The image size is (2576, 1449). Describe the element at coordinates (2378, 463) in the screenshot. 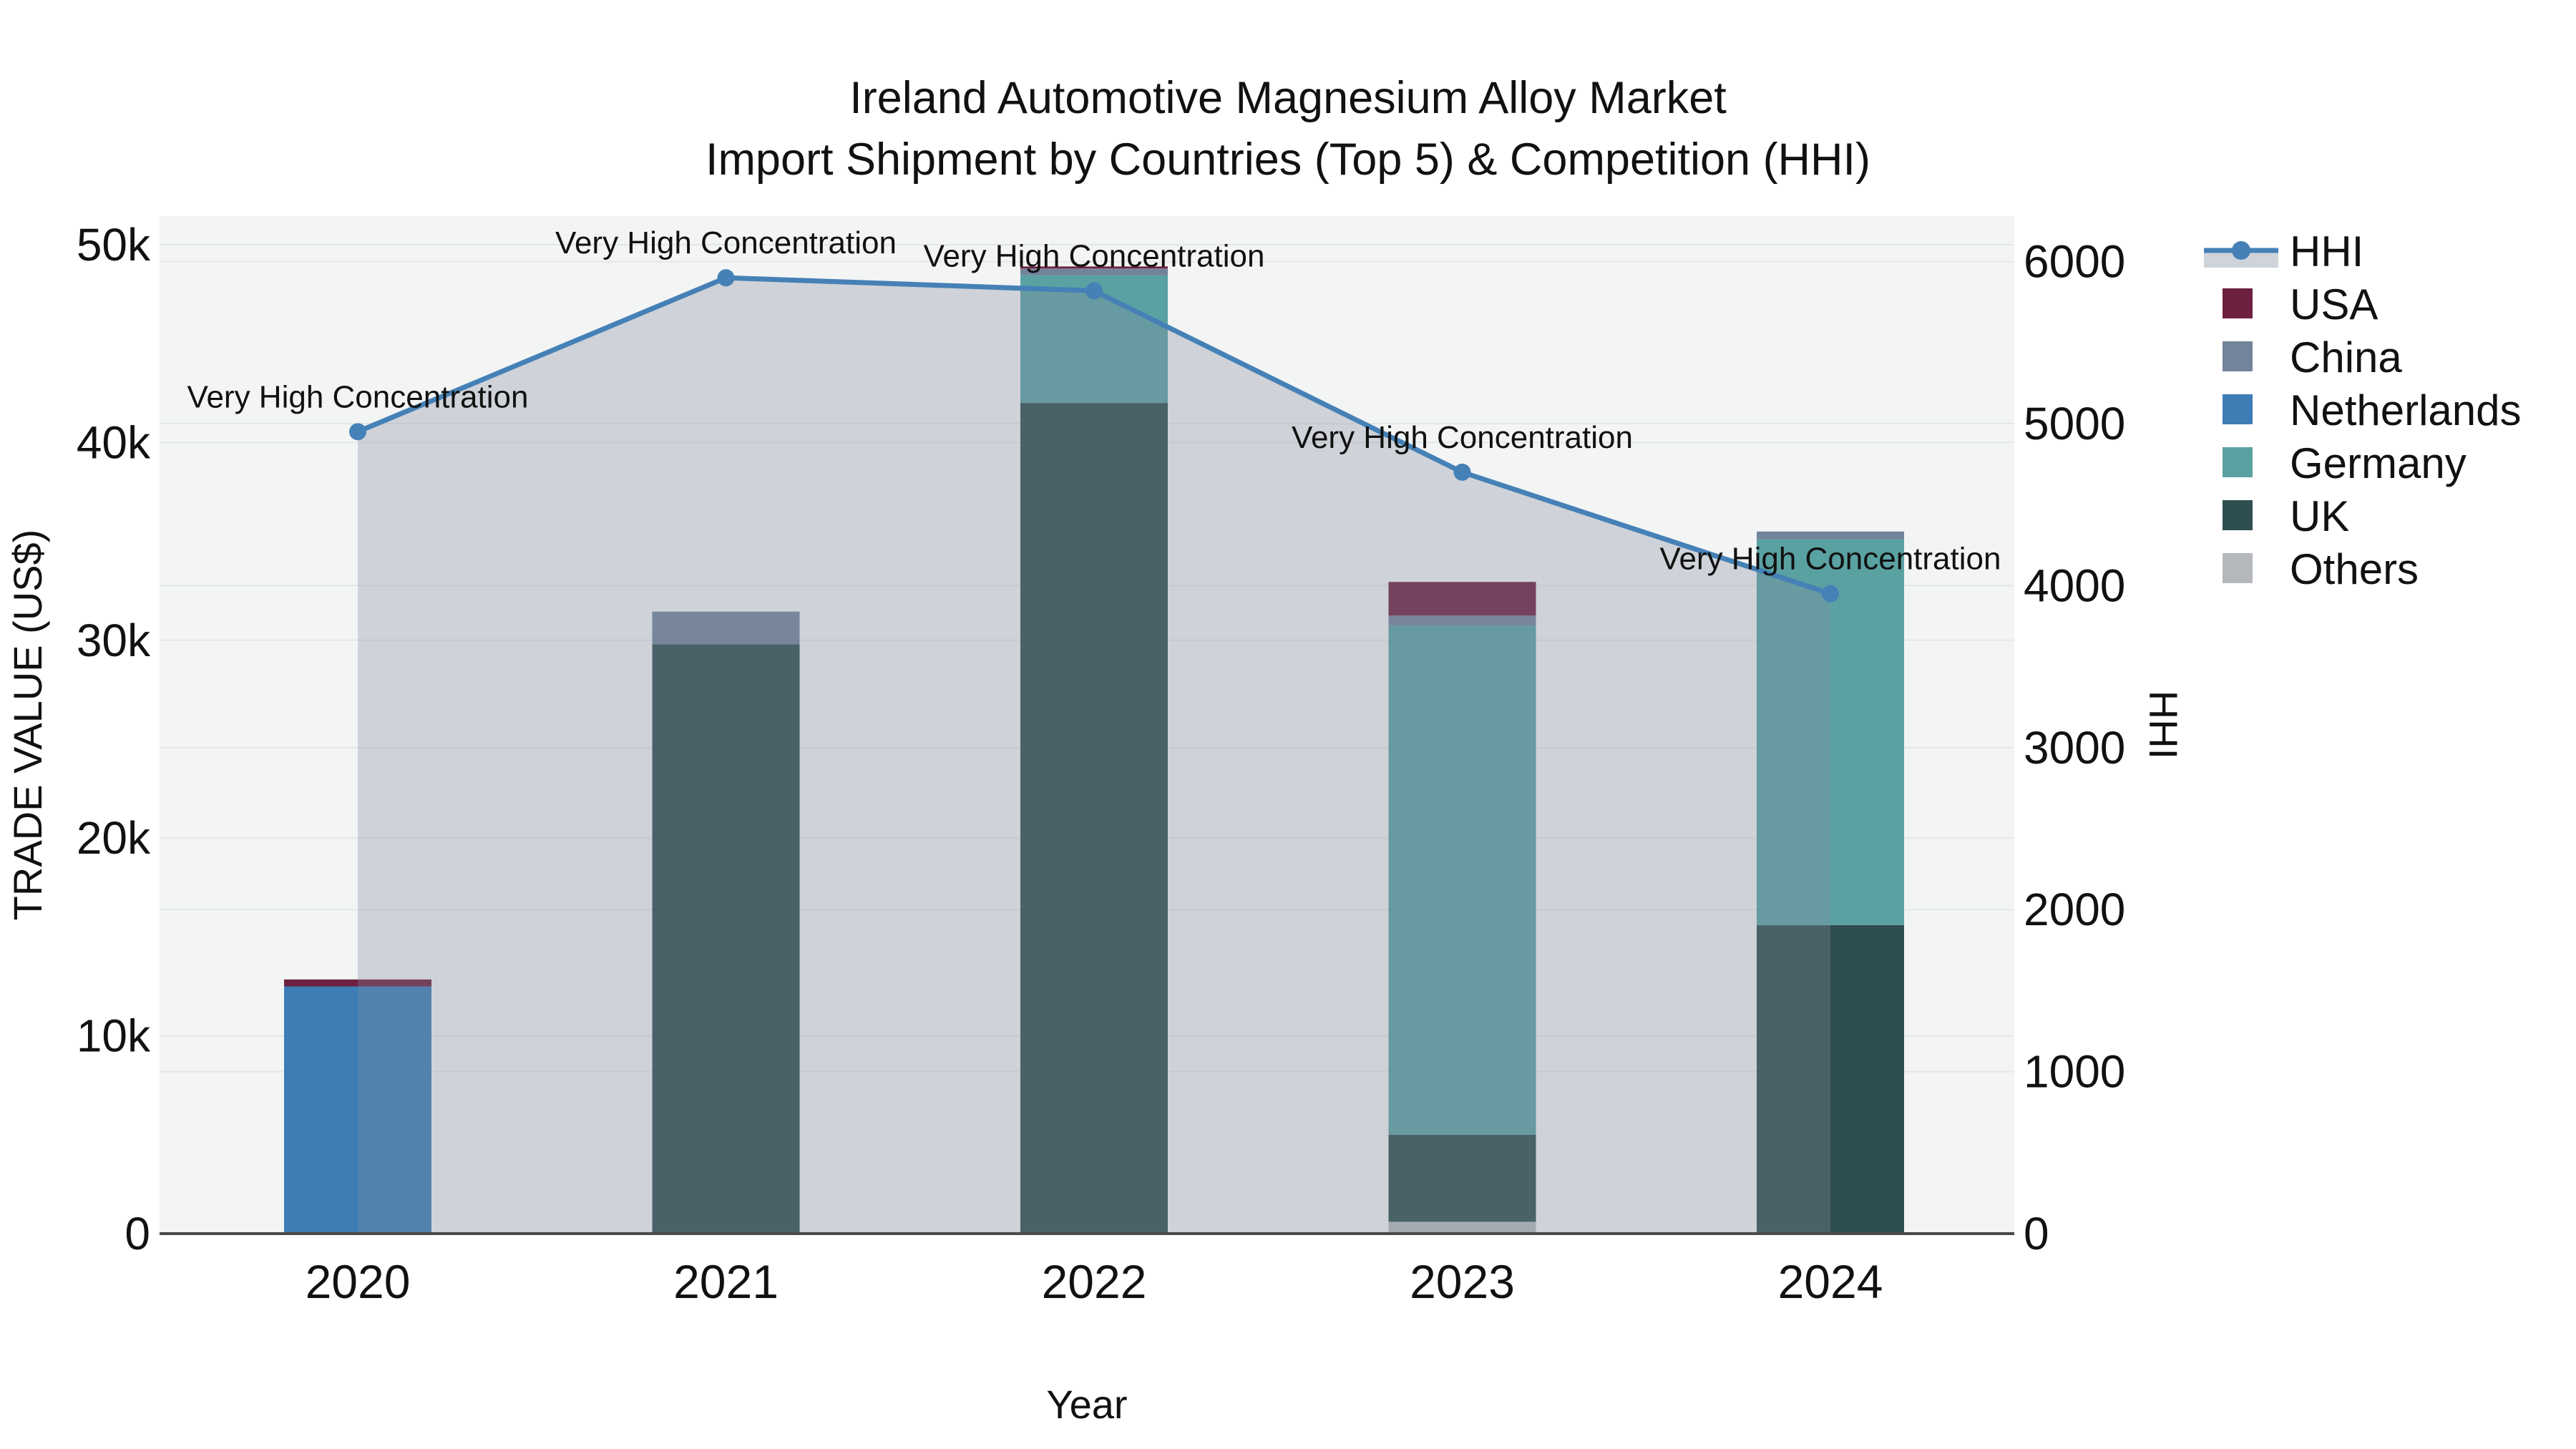

I see `legend-label-germany: Germany` at that location.